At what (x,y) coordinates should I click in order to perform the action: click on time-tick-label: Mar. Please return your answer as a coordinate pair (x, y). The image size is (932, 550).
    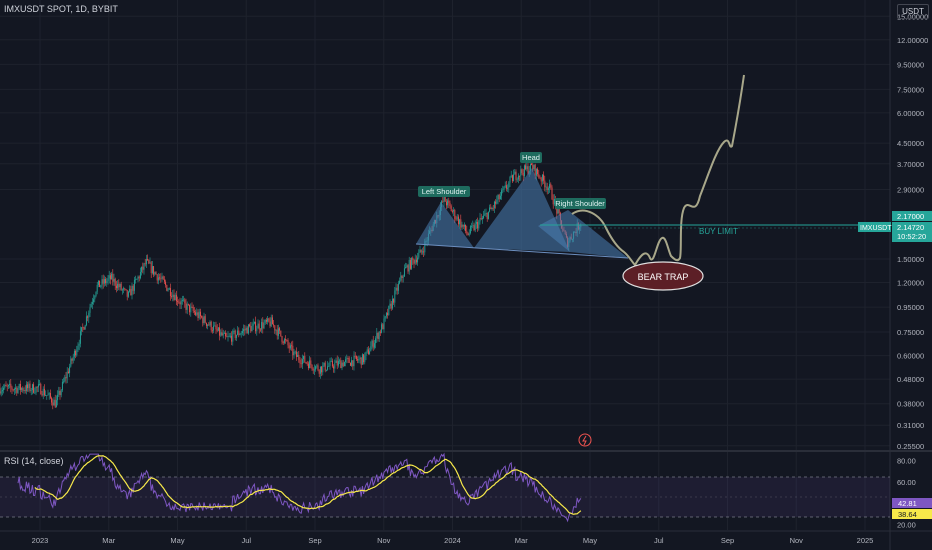
    Looking at the image, I should click on (108, 540).